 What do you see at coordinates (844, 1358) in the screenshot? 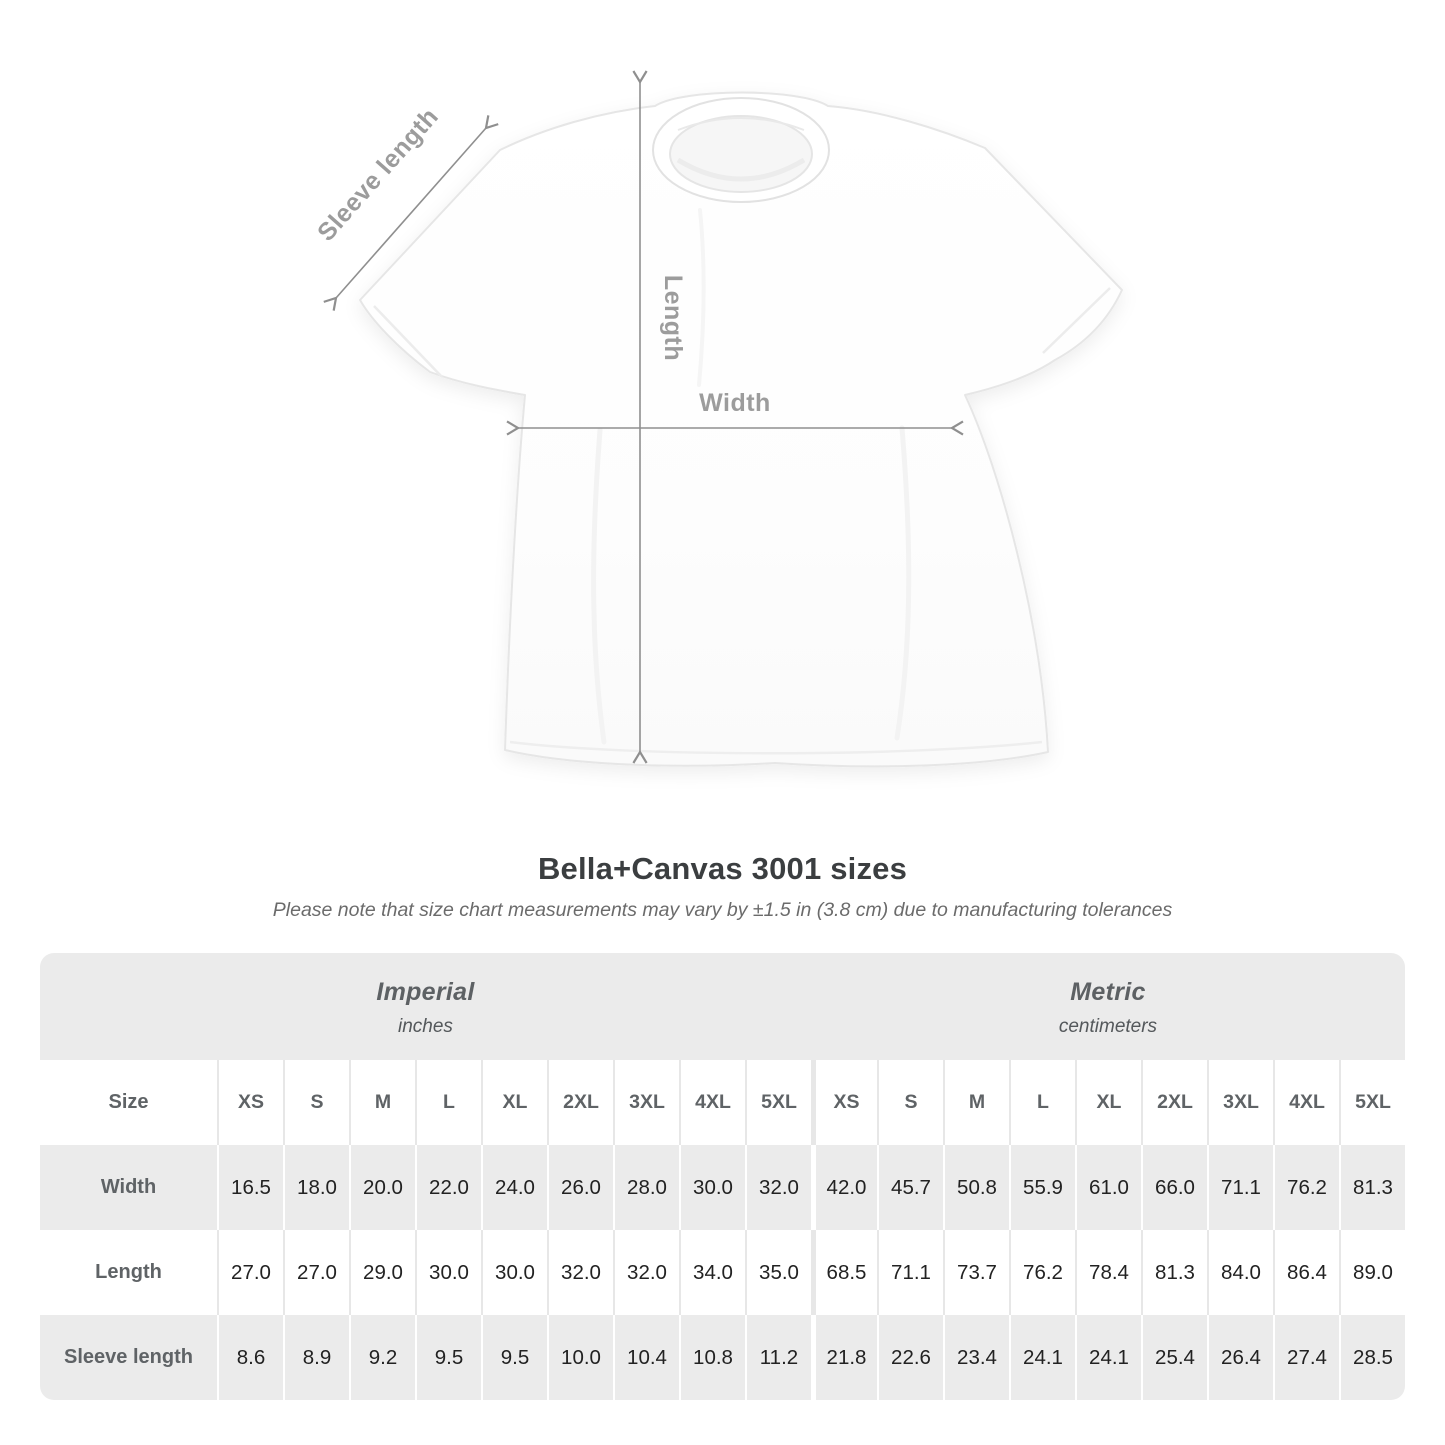
I see `value-cell: 21.8` at bounding box center [844, 1358].